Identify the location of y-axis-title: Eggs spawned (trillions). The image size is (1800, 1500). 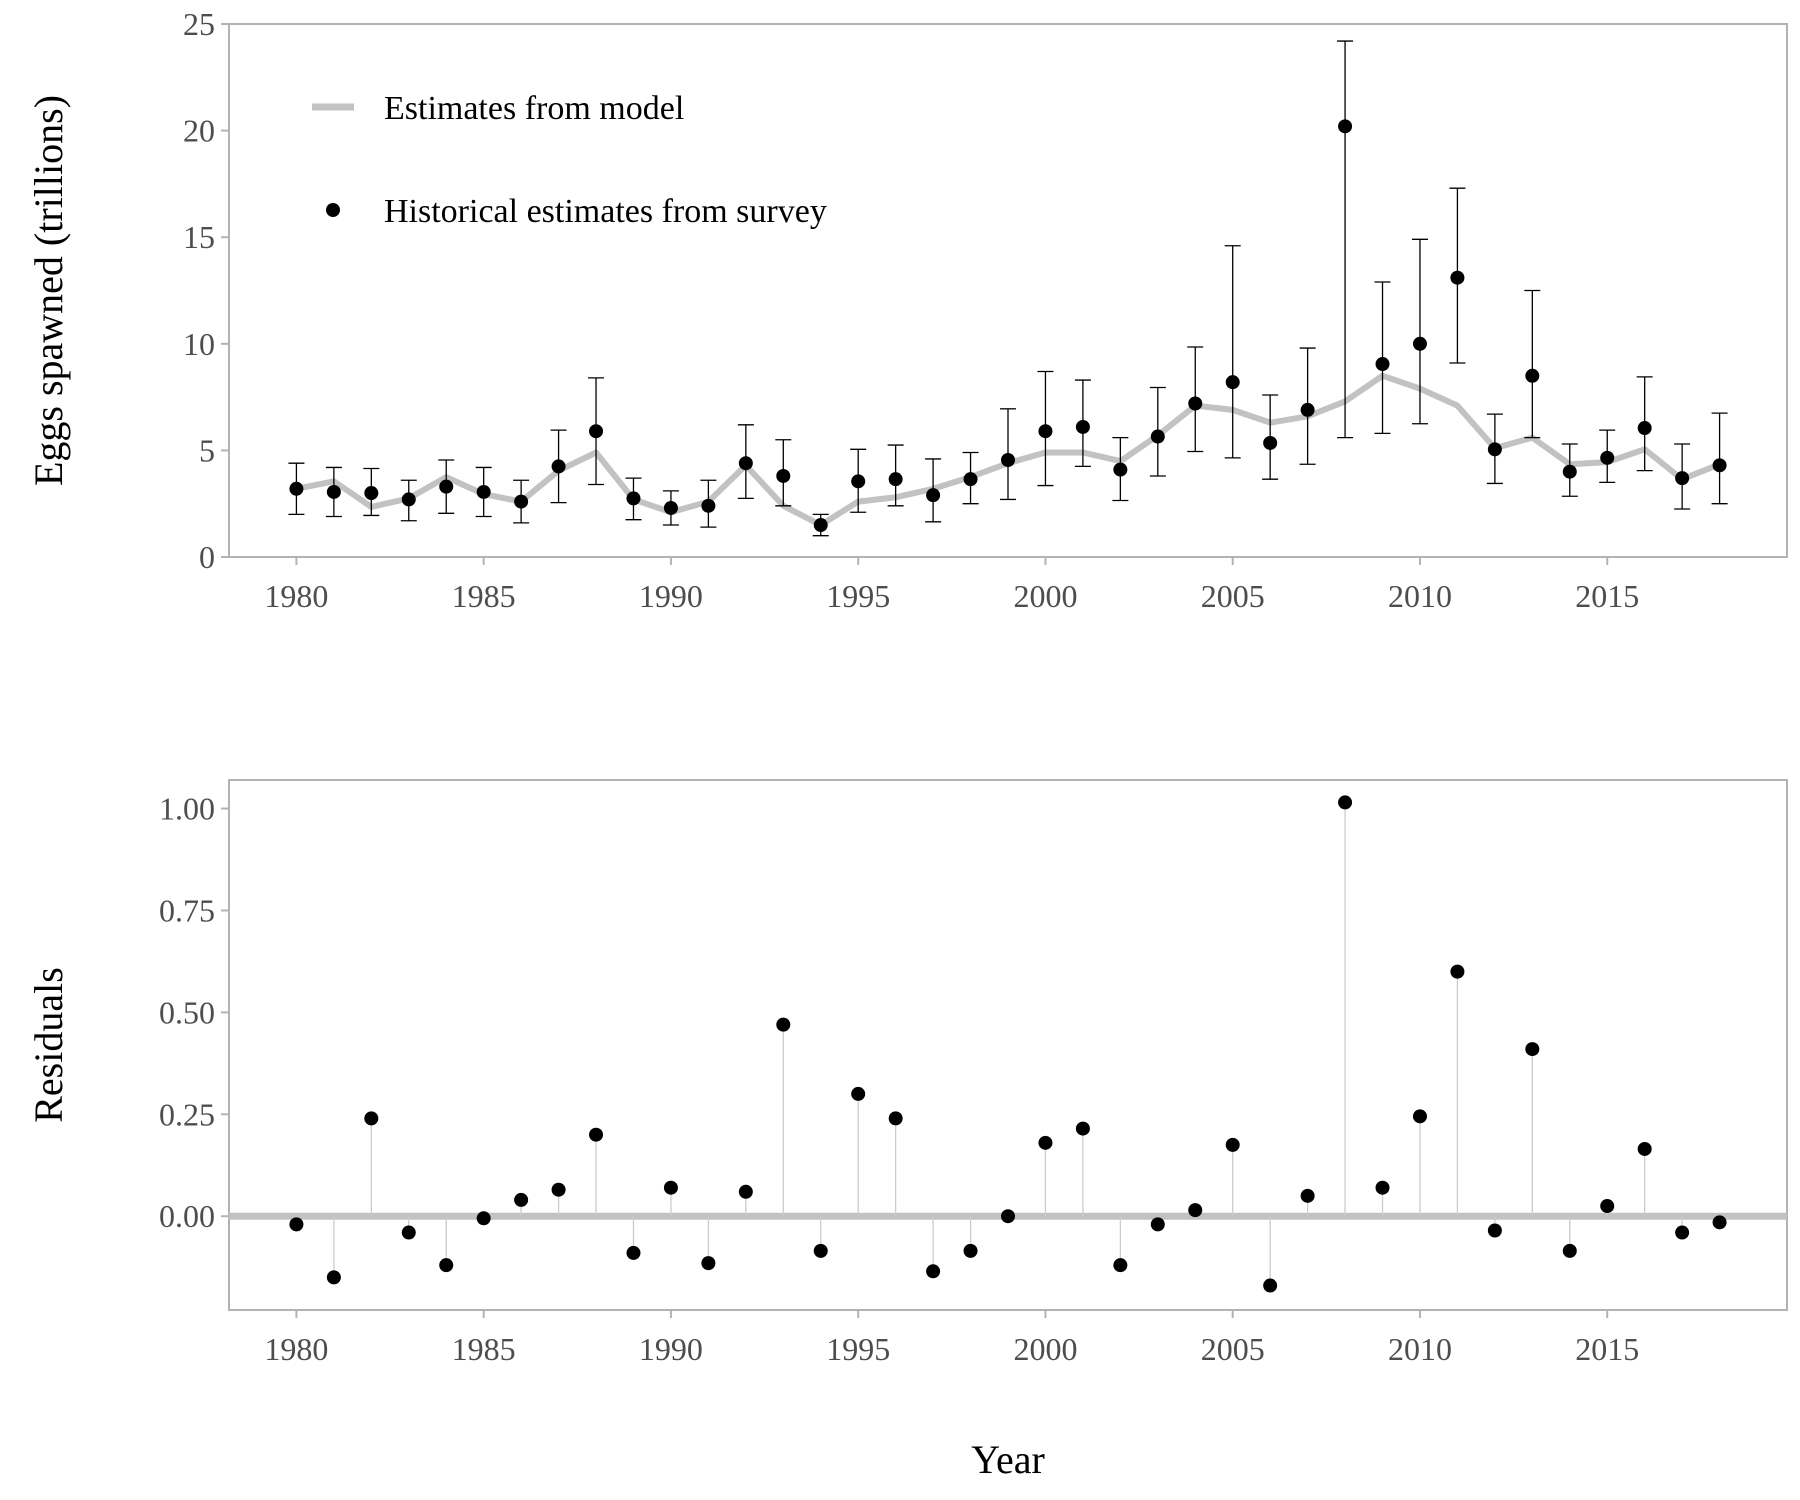
(48, 290).